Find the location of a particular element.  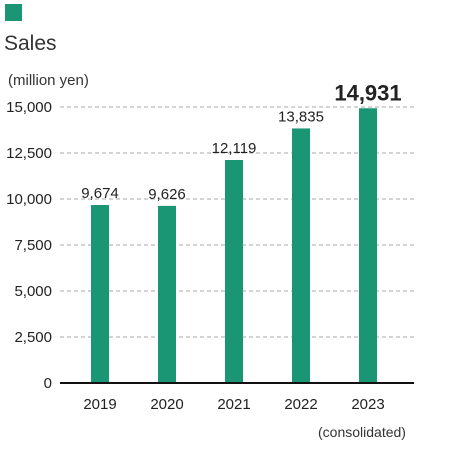

y-tick-label: 15,000 is located at coordinates (29, 107).